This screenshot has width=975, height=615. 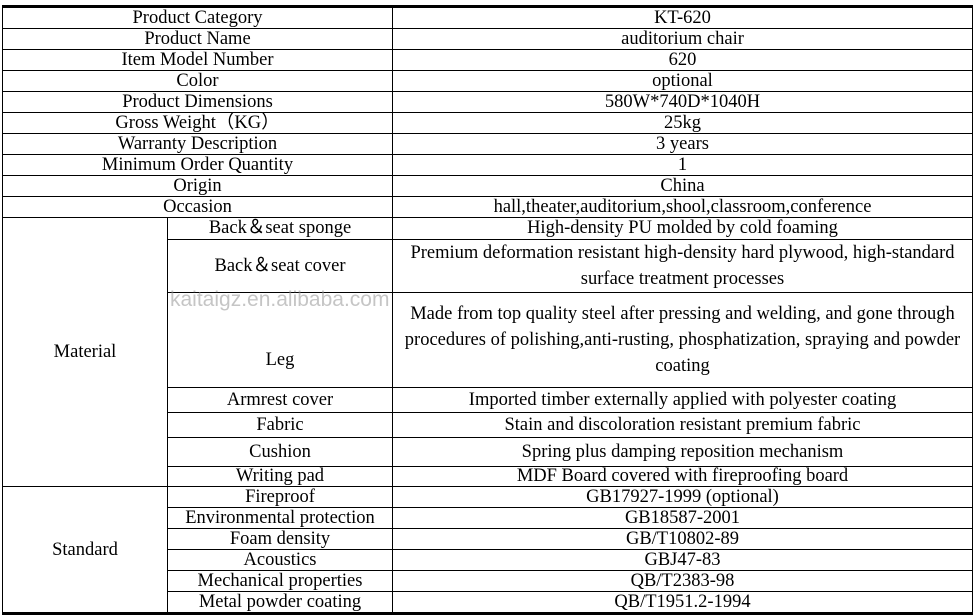 What do you see at coordinates (682, 60) in the screenshot?
I see `spec-value: 620` at bounding box center [682, 60].